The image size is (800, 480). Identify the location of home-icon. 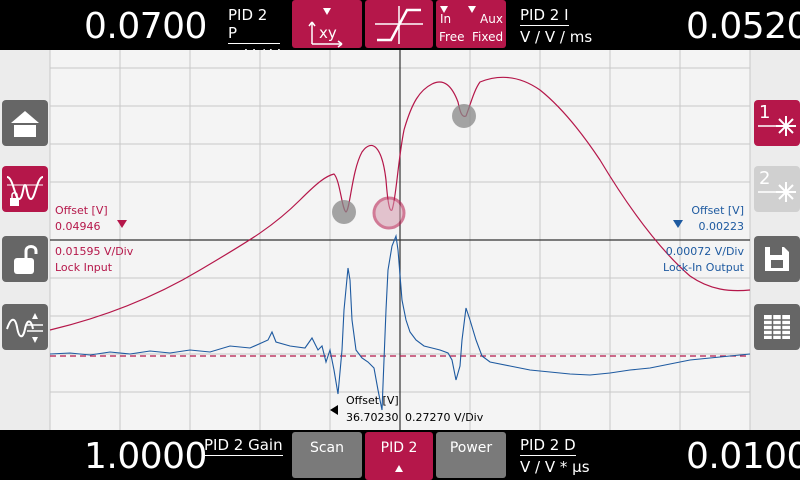
(25, 124).